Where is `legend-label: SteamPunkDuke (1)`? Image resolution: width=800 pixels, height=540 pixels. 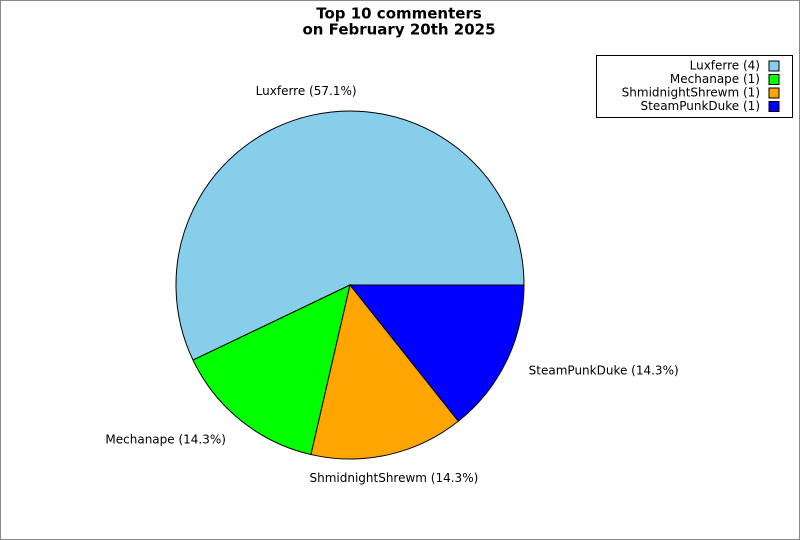 legend-label: SteamPunkDuke (1) is located at coordinates (701, 106).